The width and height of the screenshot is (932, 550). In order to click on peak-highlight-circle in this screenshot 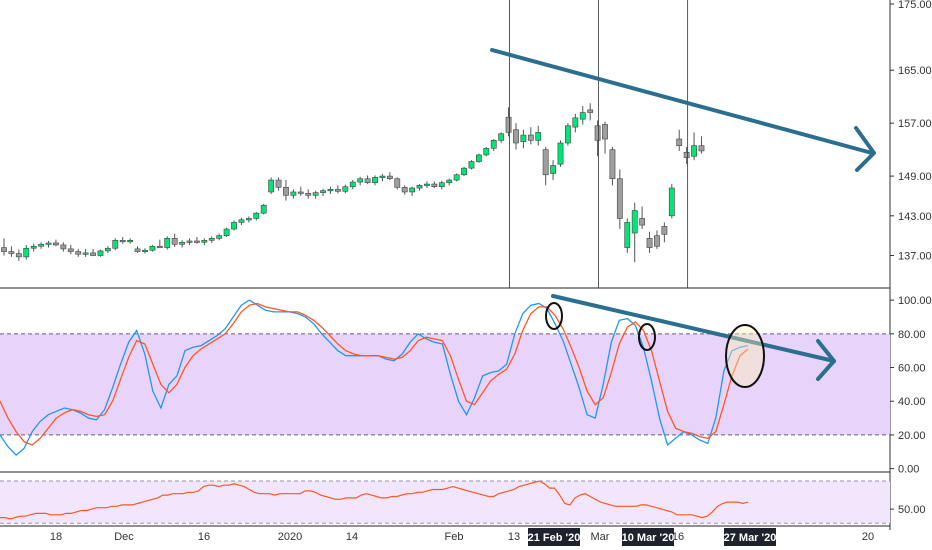, I will do `click(745, 356)`.